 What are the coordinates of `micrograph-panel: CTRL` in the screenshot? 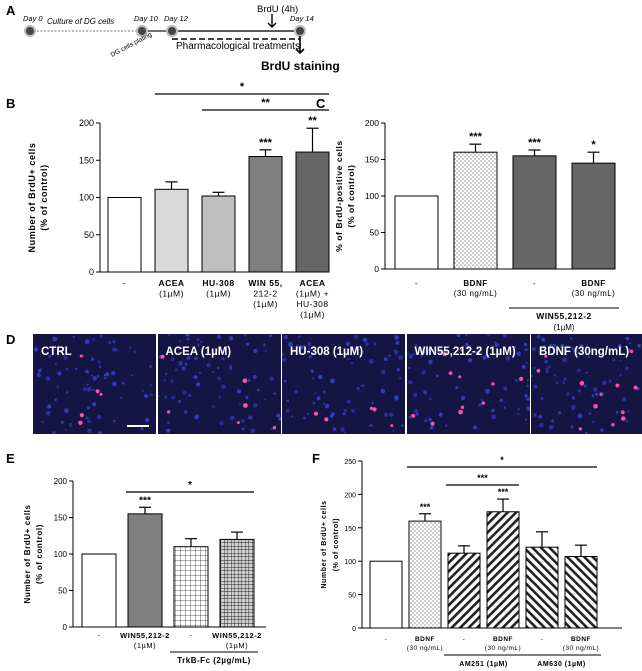 It's located at (94, 384).